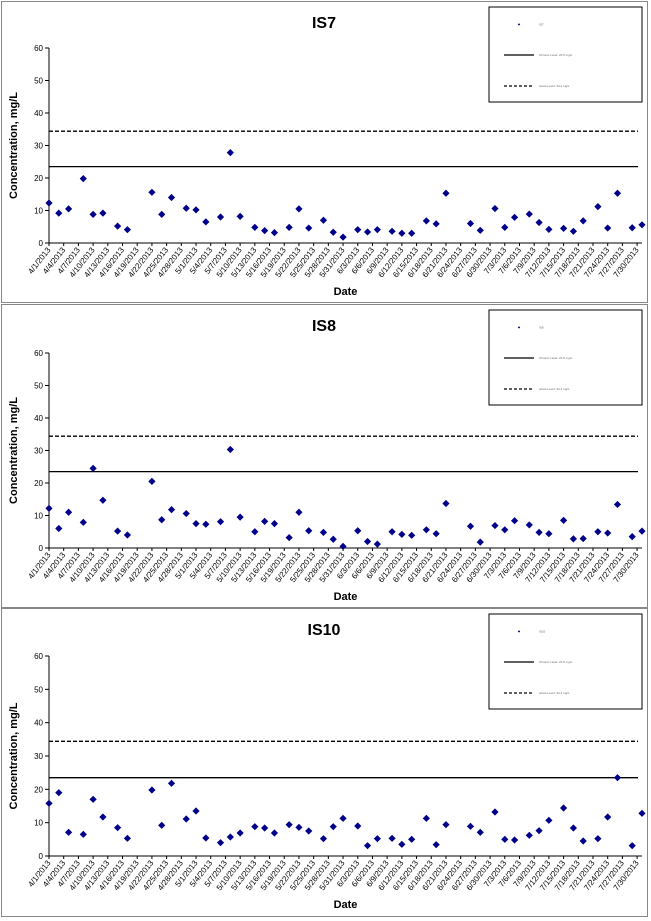  I want to click on legend-label-acute: Acute Level: 34.4 mg/L, so click(554, 86).